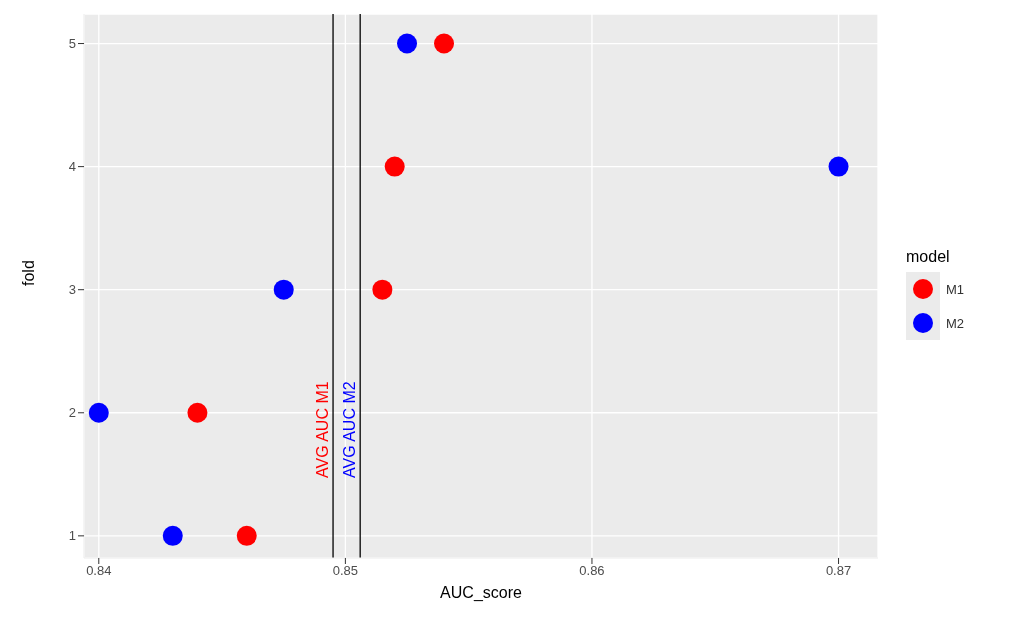  I want to click on x-axis-title: AUC_score, so click(481, 593).